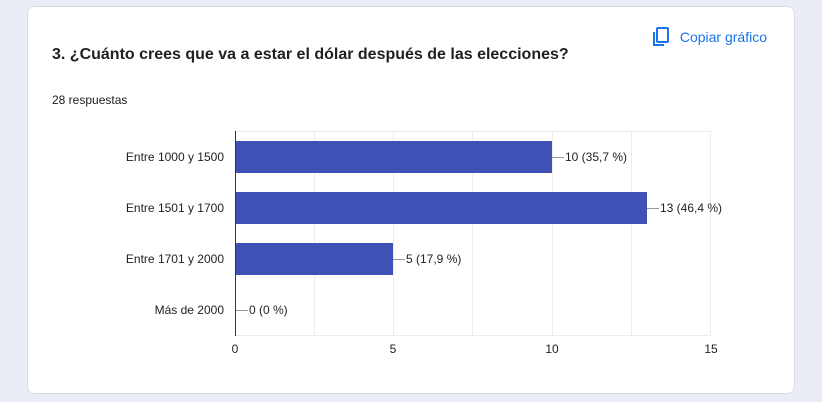  What do you see at coordinates (660, 36) in the screenshot?
I see `copy-icon` at bounding box center [660, 36].